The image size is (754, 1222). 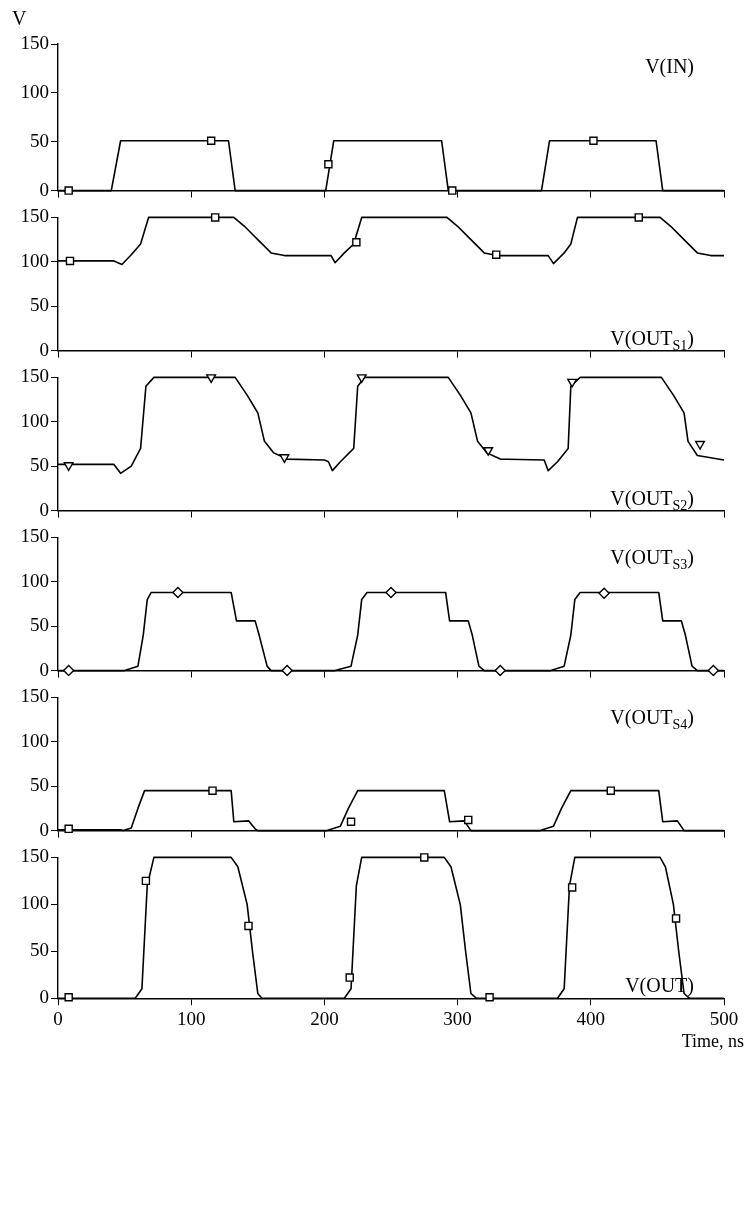 What do you see at coordinates (670, 67) in the screenshot?
I see `text: V(IN)` at bounding box center [670, 67].